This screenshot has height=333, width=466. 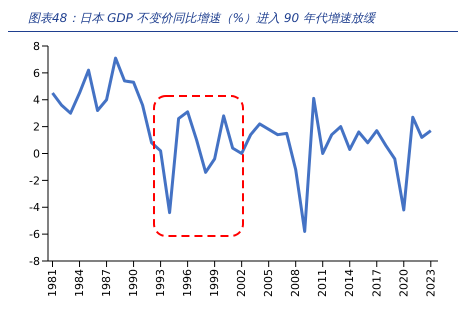 I want to click on x-tick-label: 2020, so click(x=403, y=283).